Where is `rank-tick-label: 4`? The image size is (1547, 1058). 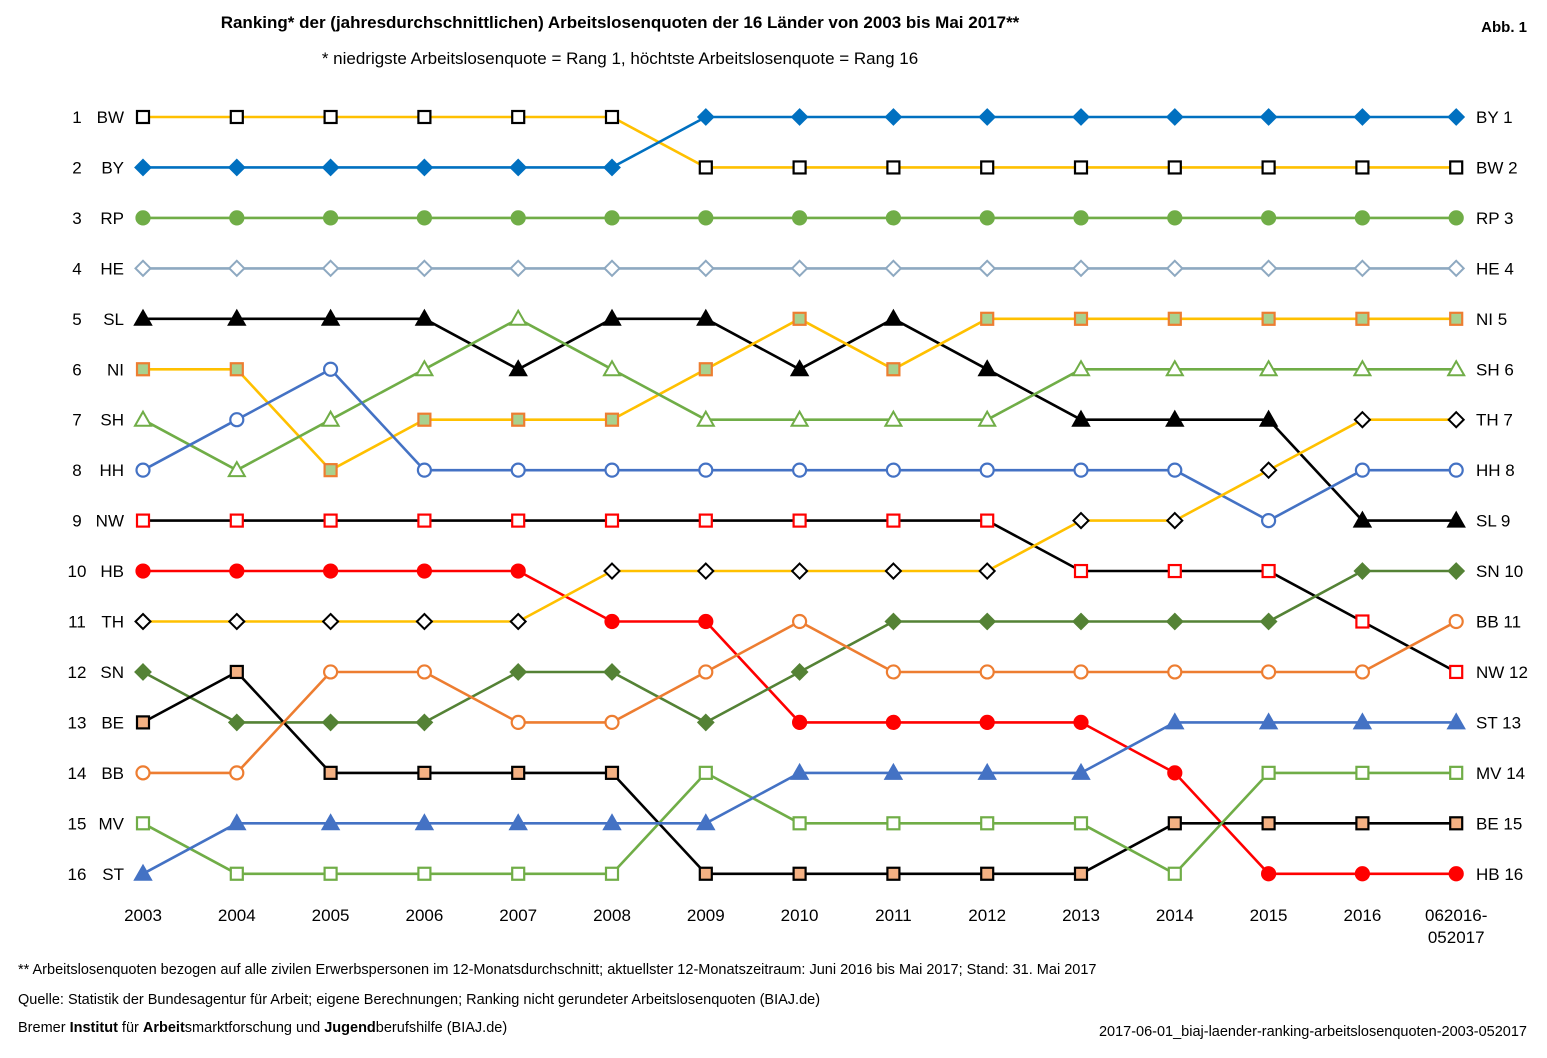
rank-tick-label: 4 is located at coordinates (76, 268).